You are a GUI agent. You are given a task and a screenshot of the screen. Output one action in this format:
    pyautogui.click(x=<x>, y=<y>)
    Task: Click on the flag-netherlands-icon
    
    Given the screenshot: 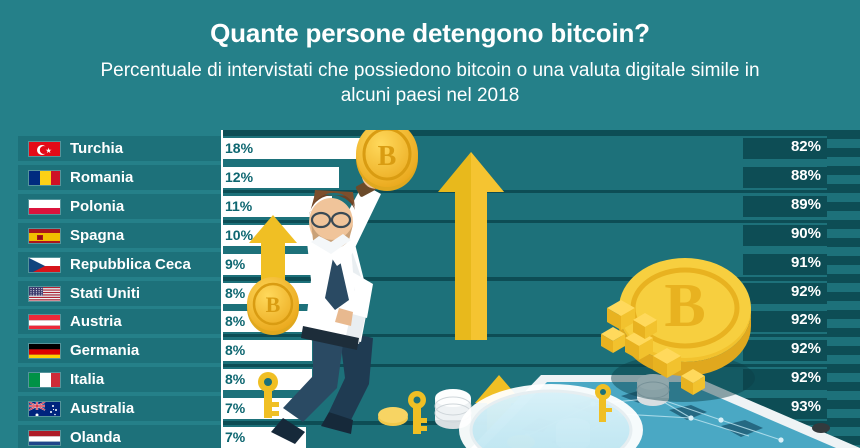 What is the action you would take?
    pyautogui.click(x=44, y=438)
    